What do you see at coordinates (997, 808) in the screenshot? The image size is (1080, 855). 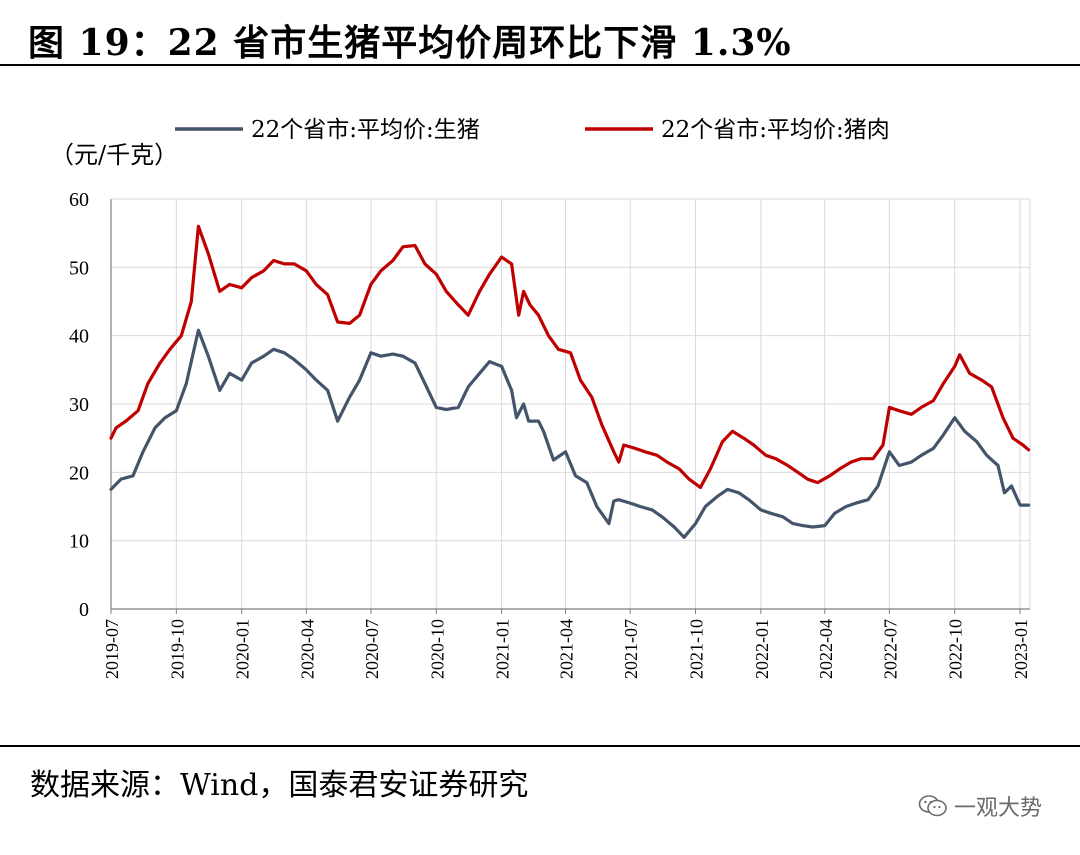 I see `watermark-text: 一观大势` at bounding box center [997, 808].